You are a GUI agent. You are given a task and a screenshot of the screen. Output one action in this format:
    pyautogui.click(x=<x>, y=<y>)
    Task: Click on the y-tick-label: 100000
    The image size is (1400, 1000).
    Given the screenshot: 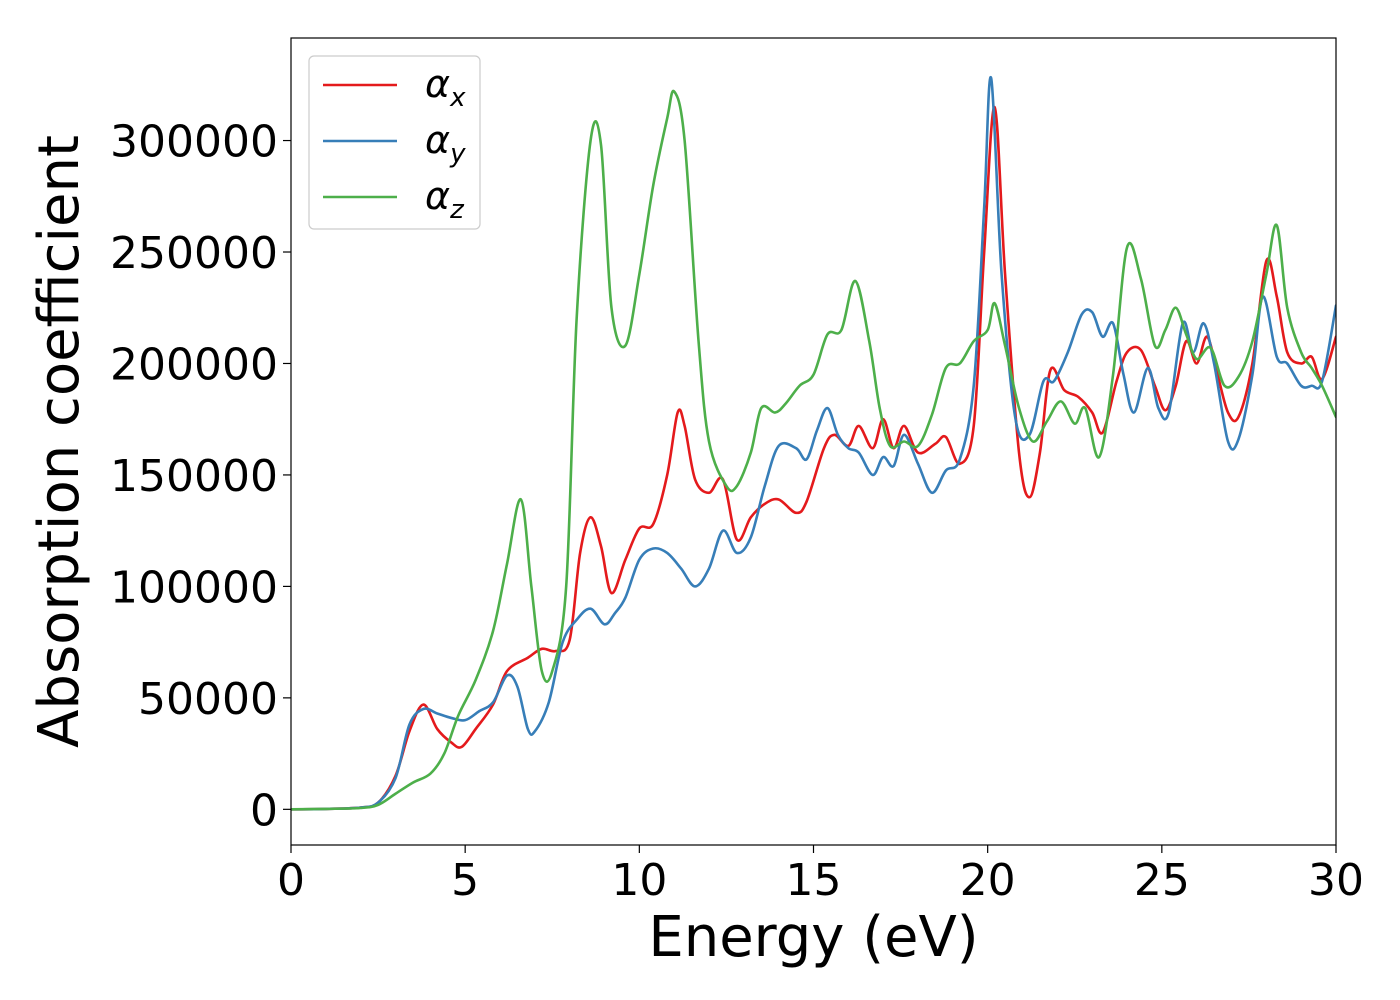 What is the action you would take?
    pyautogui.click(x=194, y=587)
    